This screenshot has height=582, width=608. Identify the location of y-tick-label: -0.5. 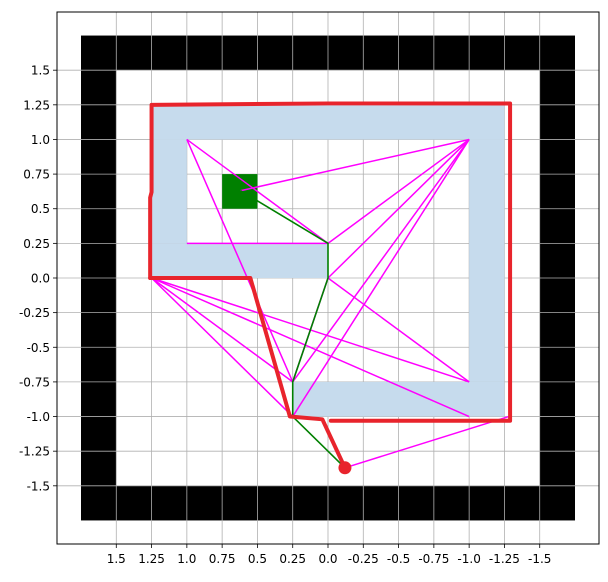
(38, 348).